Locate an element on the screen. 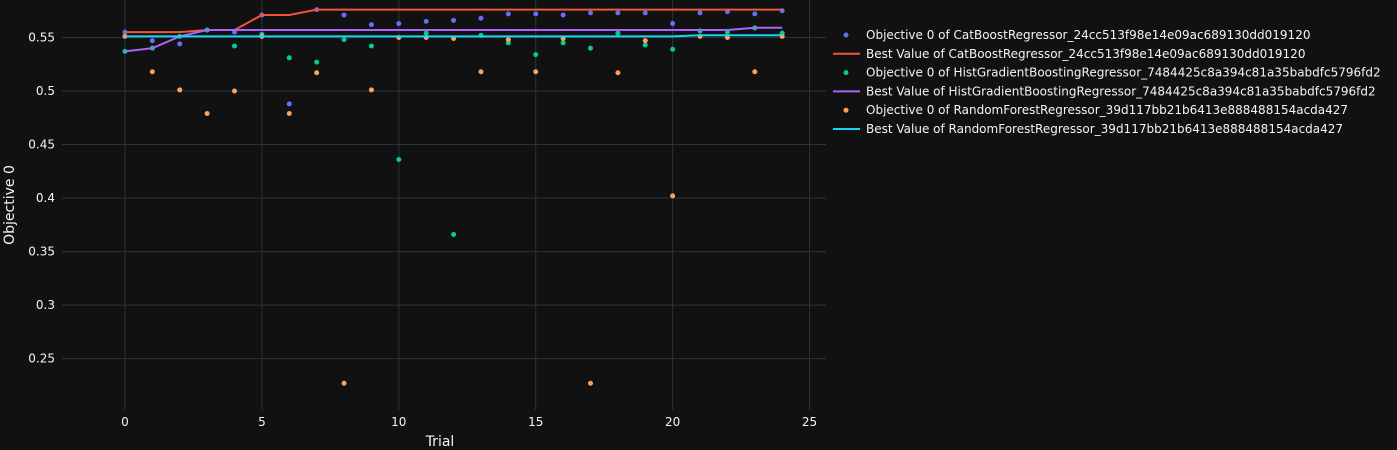 This screenshot has width=1397, height=450. y-tick-label: 0.25 is located at coordinates (41, 359).